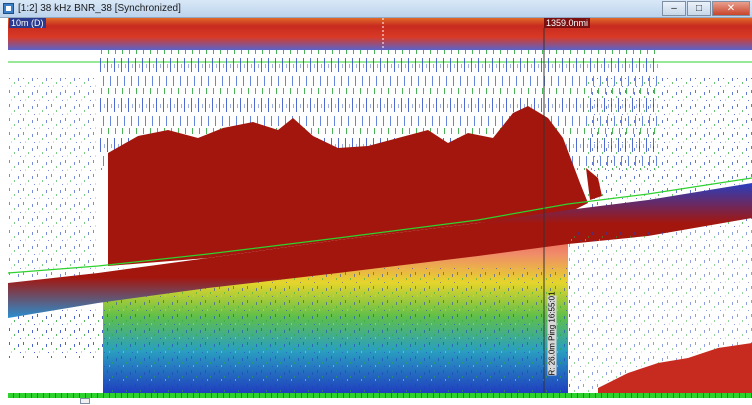 The image size is (752, 405). Describe the element at coordinates (552, 333) in the screenshot. I see `cursor-readout: R: 26.0m Ping 16:55:01` at that location.